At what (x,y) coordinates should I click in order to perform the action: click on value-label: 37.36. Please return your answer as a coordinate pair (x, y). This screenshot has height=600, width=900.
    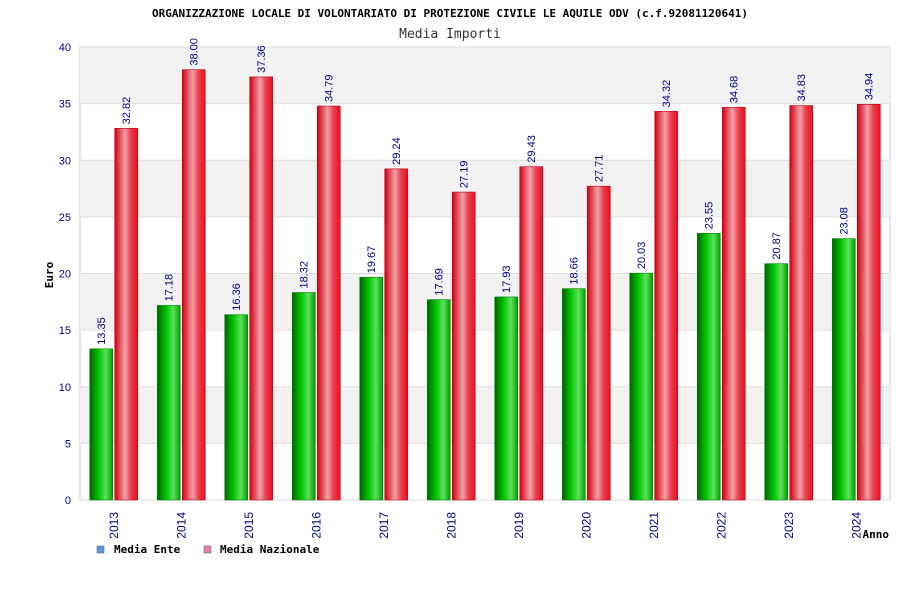
    Looking at the image, I should click on (262, 59).